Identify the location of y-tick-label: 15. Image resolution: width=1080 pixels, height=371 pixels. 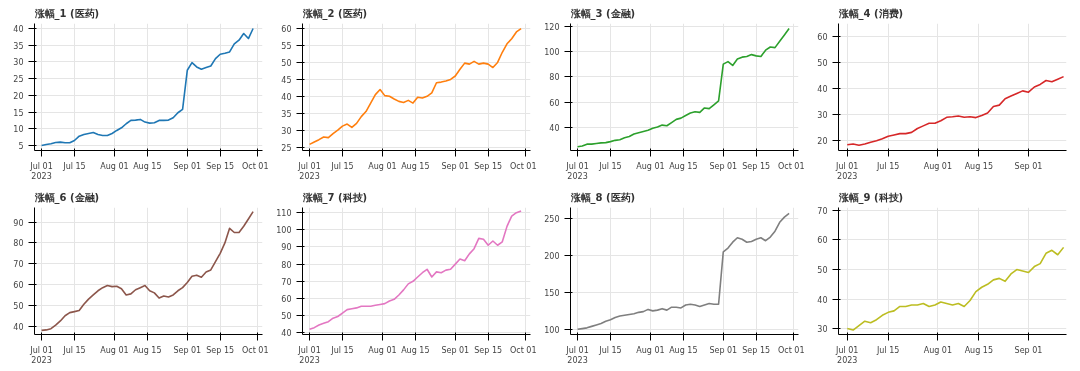
(18, 113).